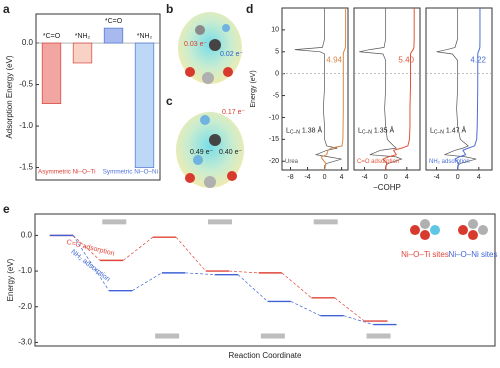  Describe the element at coordinates (26, 167) in the screenshot. I see `y-tick-label: -1.5` at that location.